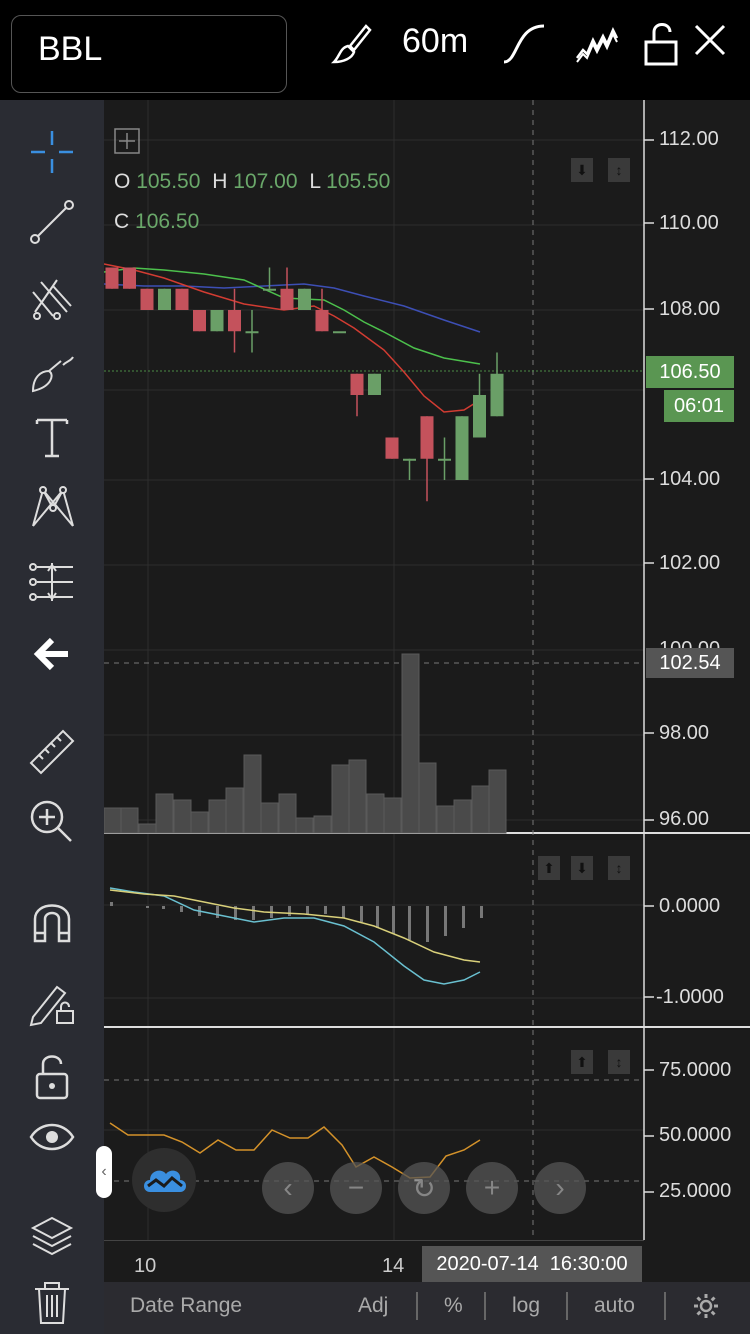  I want to click on expand-icon, so click(127, 141).